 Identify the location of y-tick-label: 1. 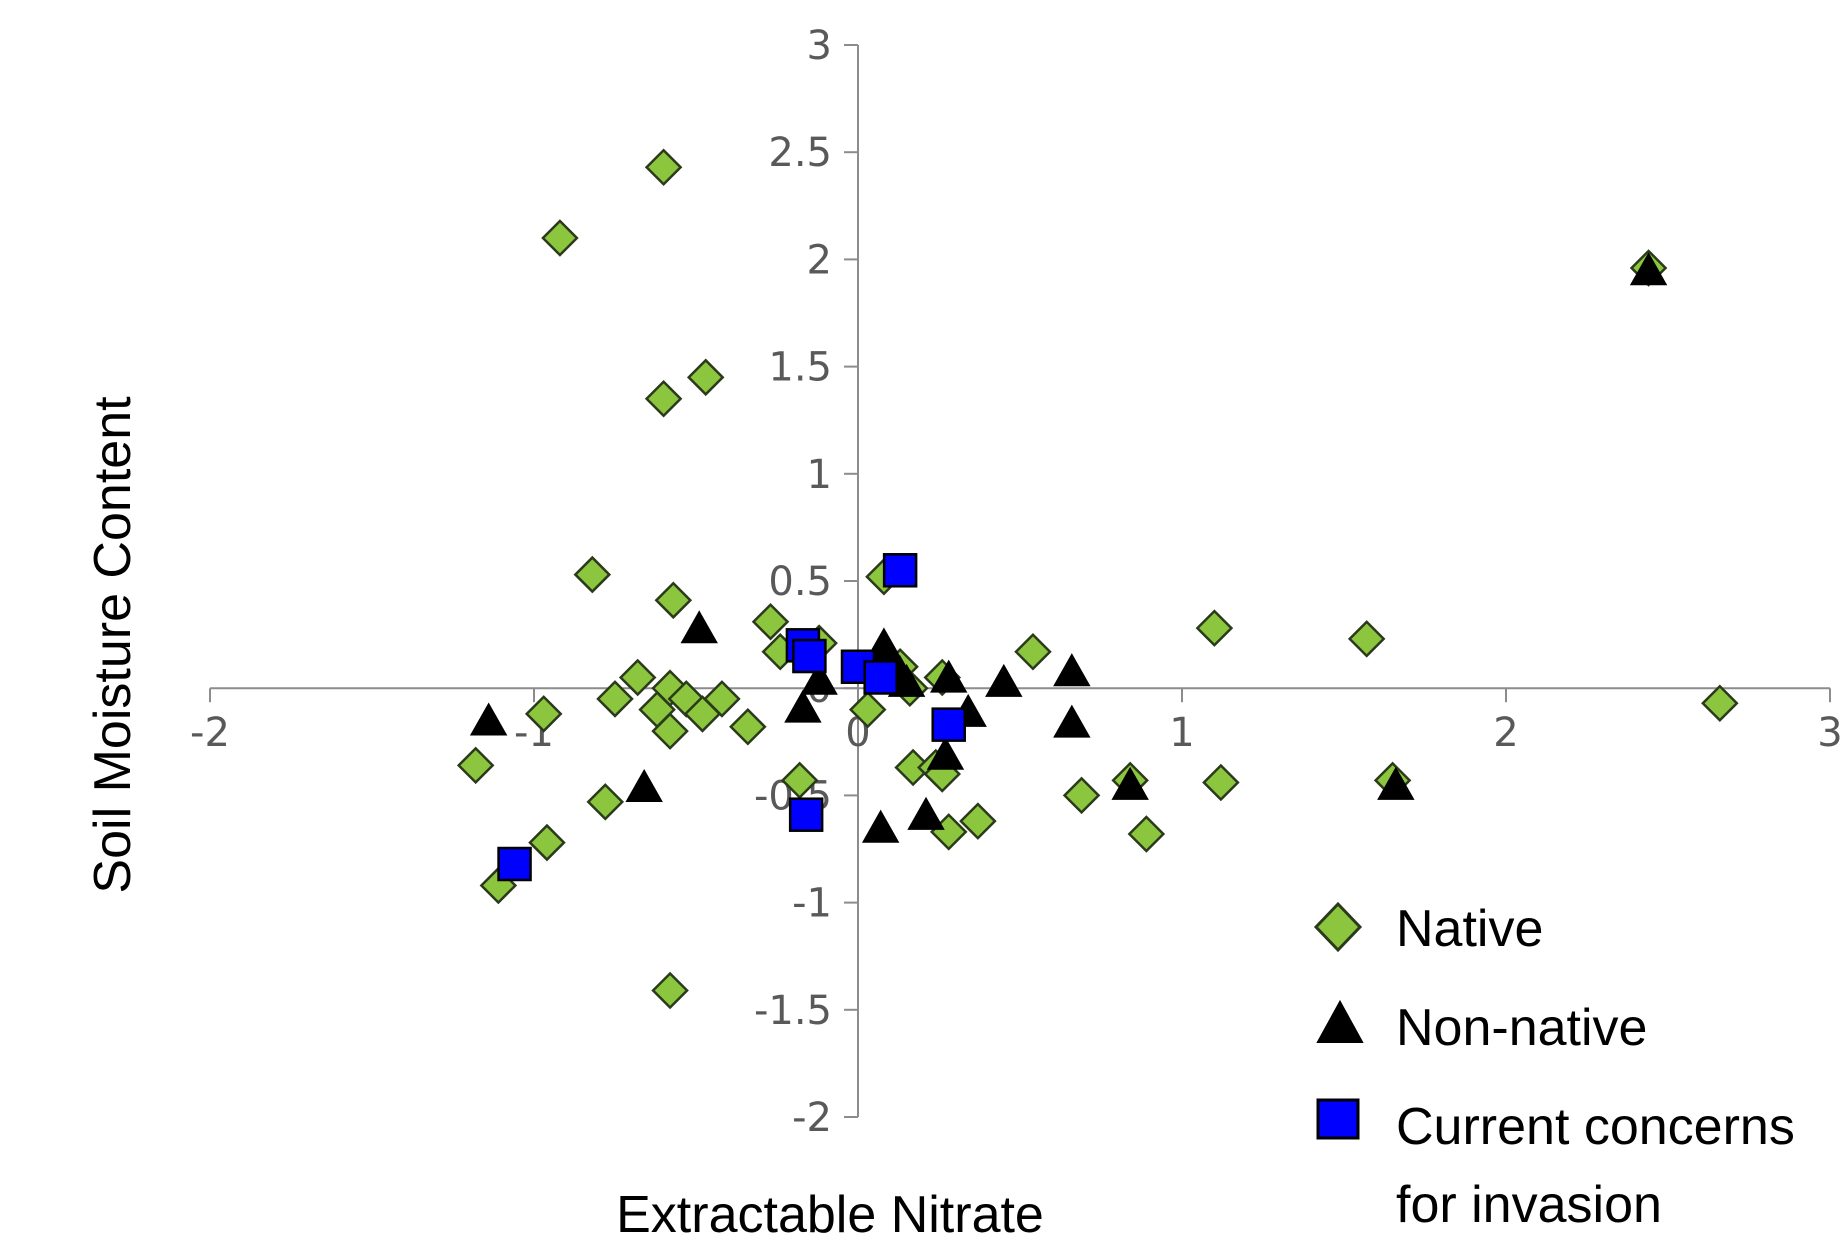
(819, 475).